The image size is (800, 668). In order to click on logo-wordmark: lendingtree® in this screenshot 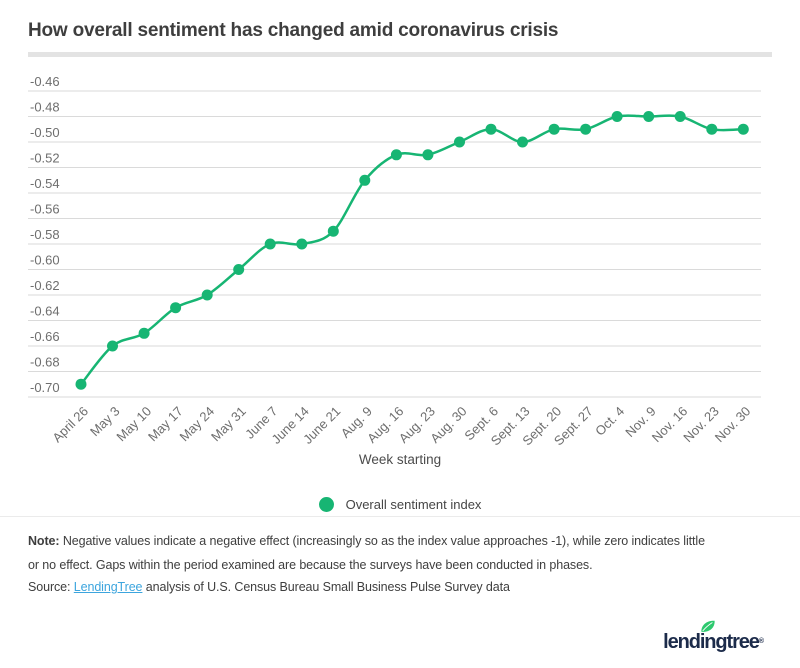, I will do `click(713, 638)`.